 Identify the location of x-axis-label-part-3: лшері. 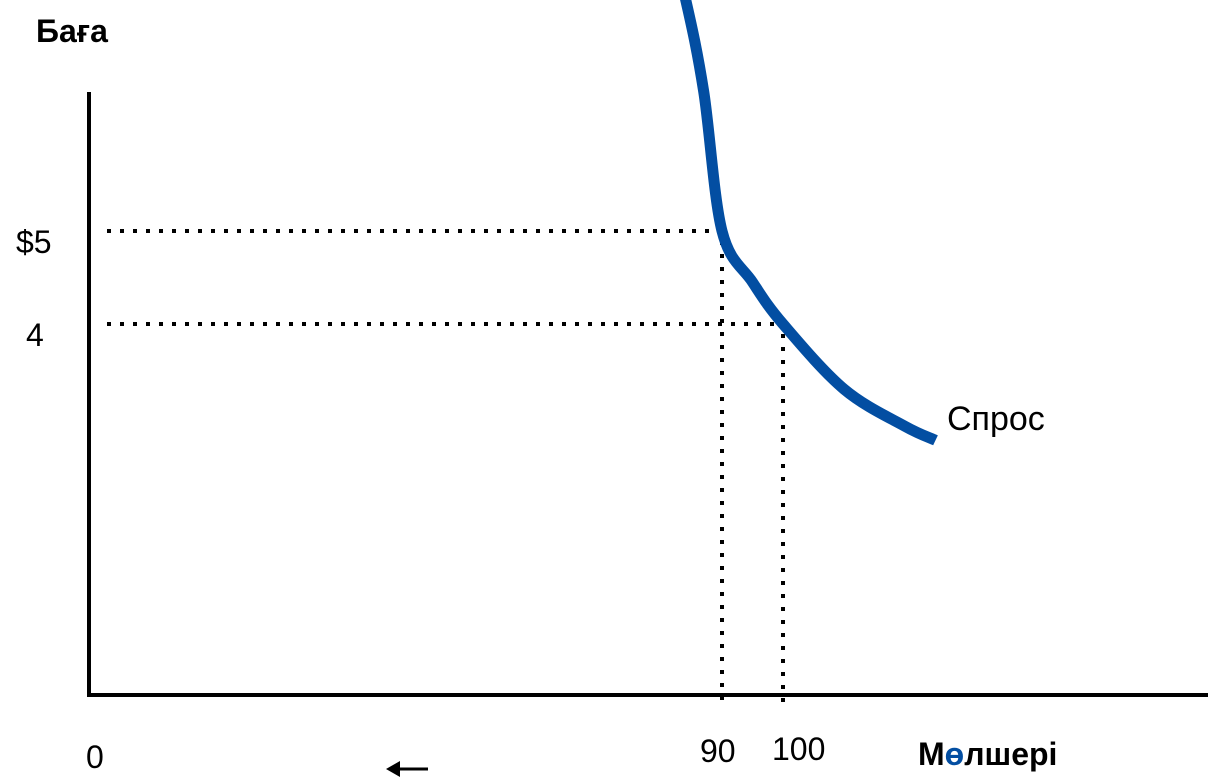
(1010, 754).